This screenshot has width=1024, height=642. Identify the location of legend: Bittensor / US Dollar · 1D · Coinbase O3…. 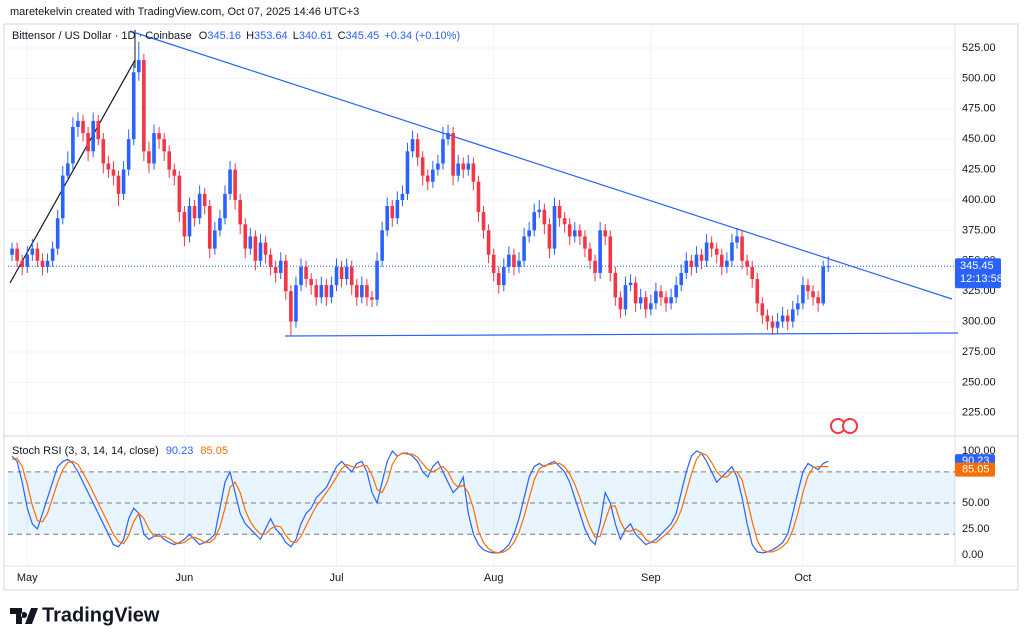
(236, 36).